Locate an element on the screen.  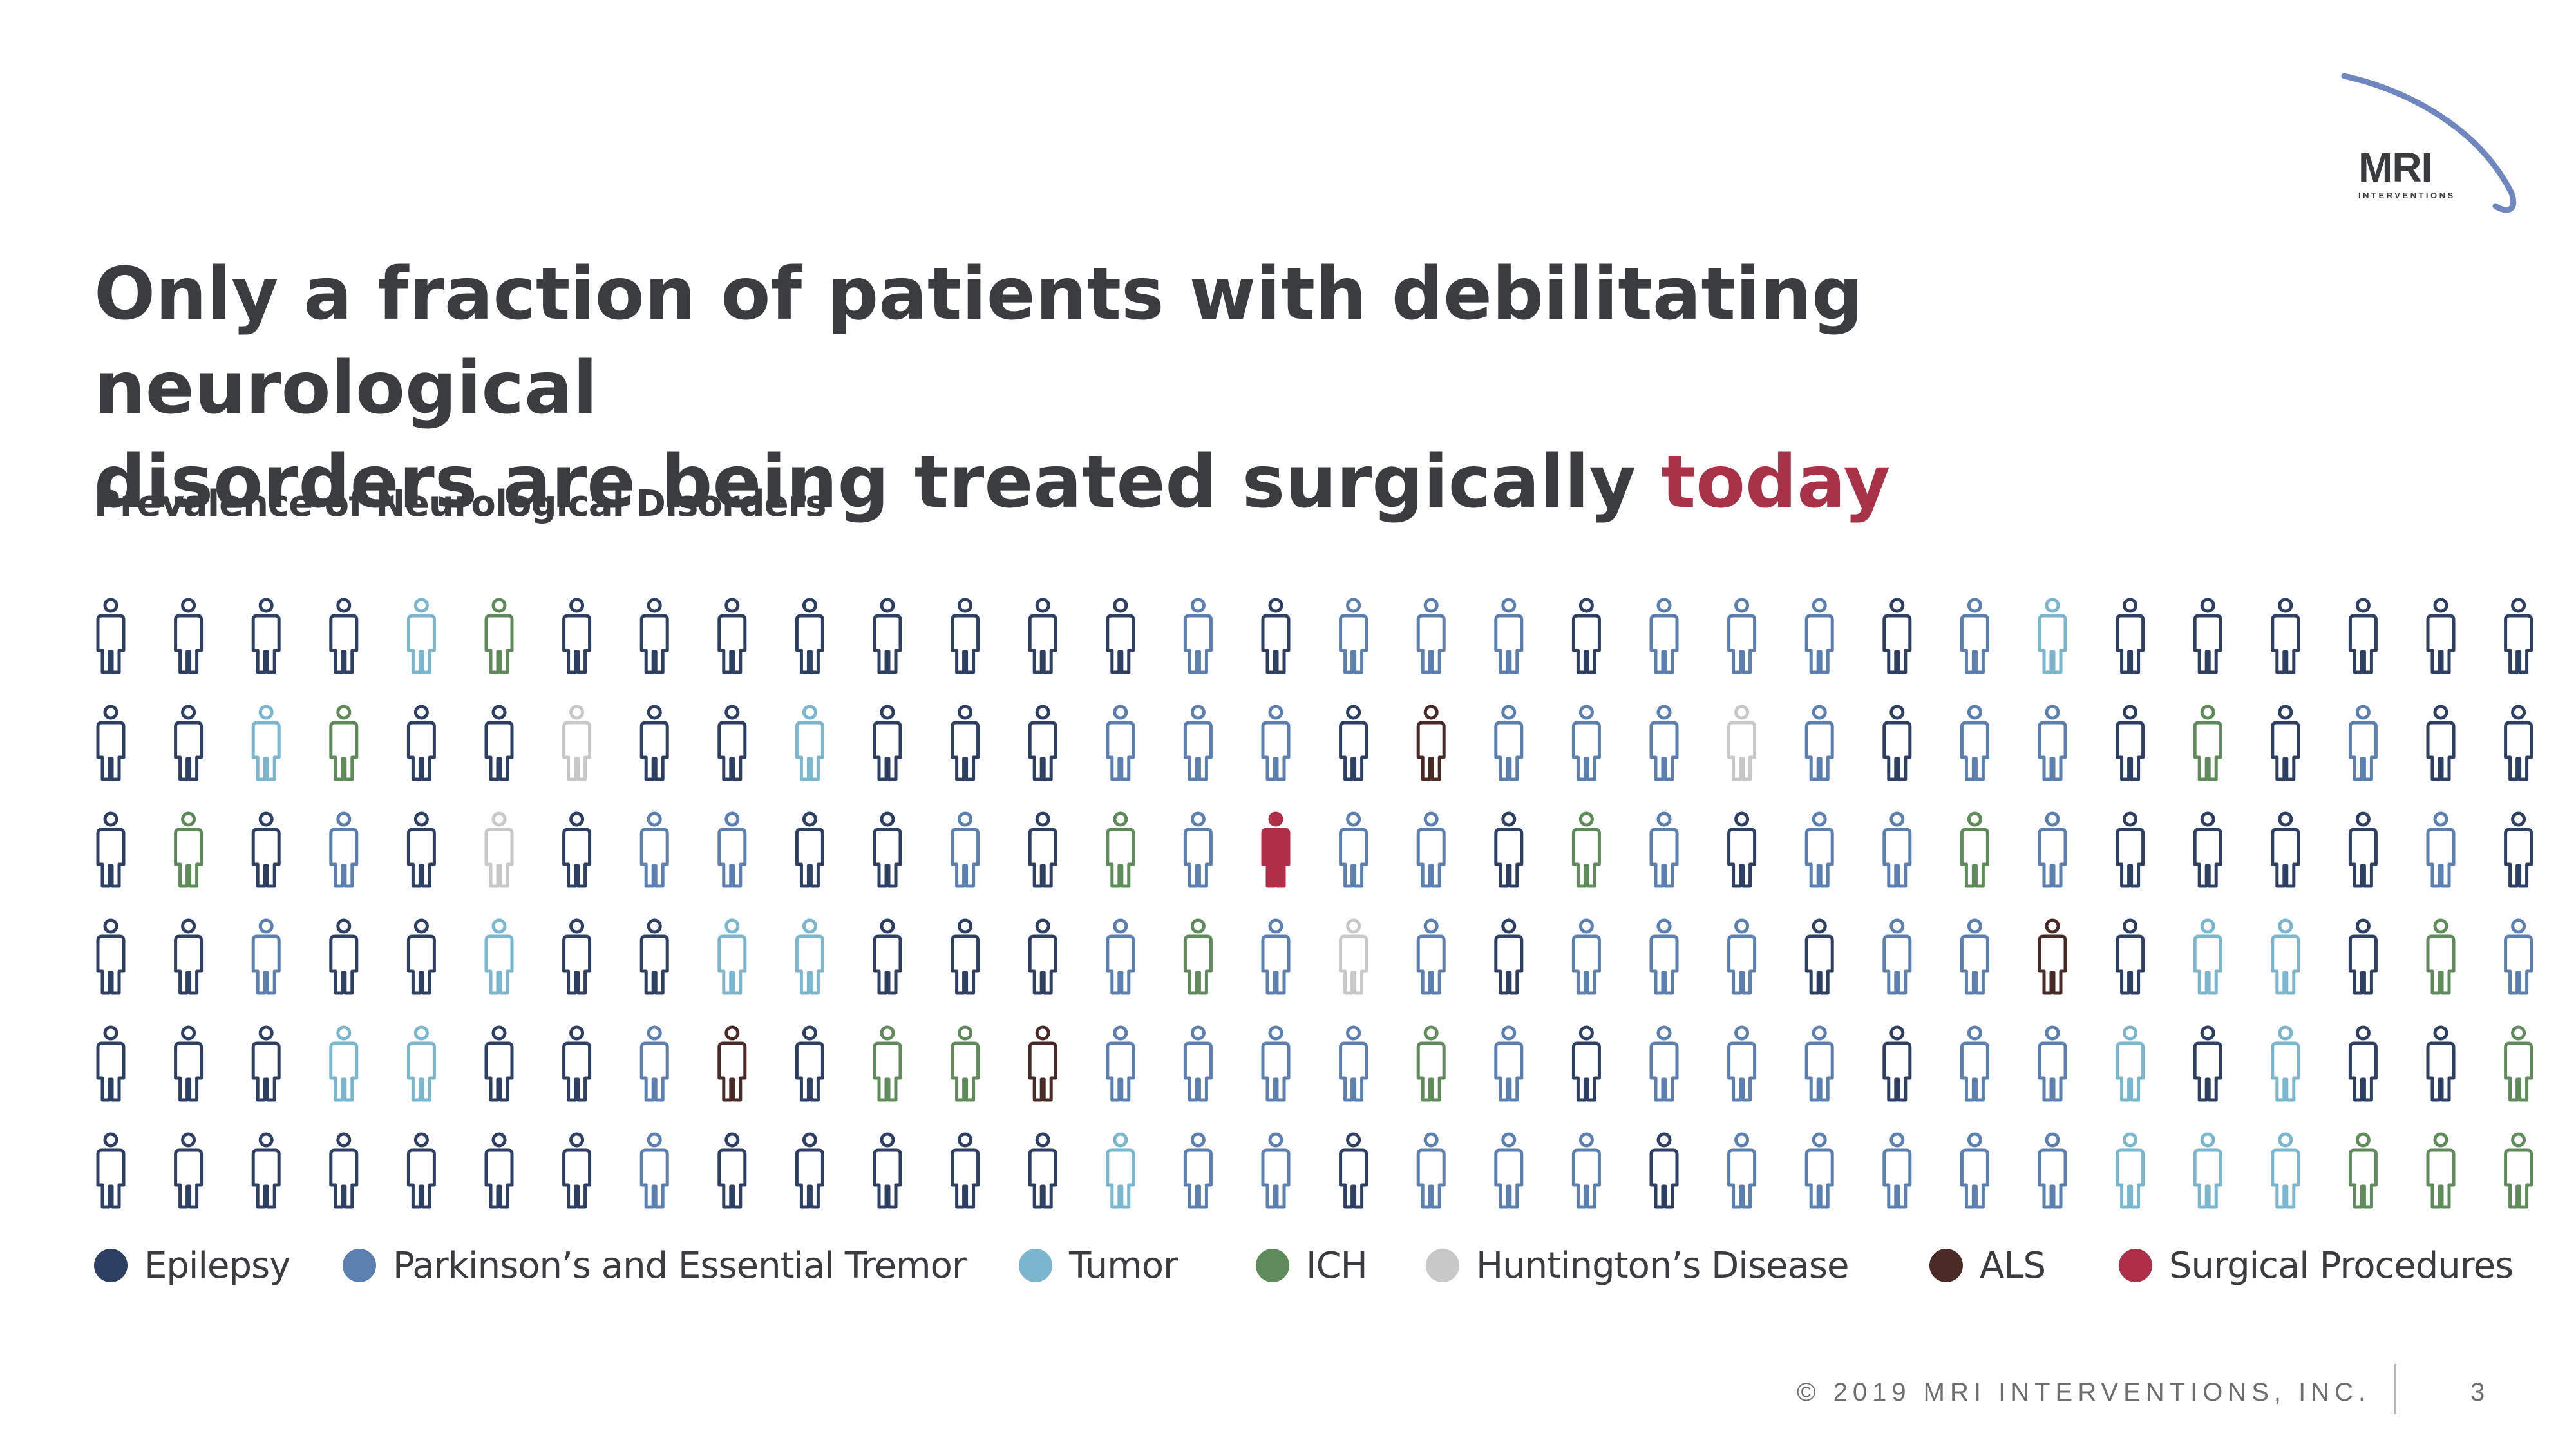
legend-item-huntingtons: Huntington’s Disease is located at coordinates (1638, 1265).